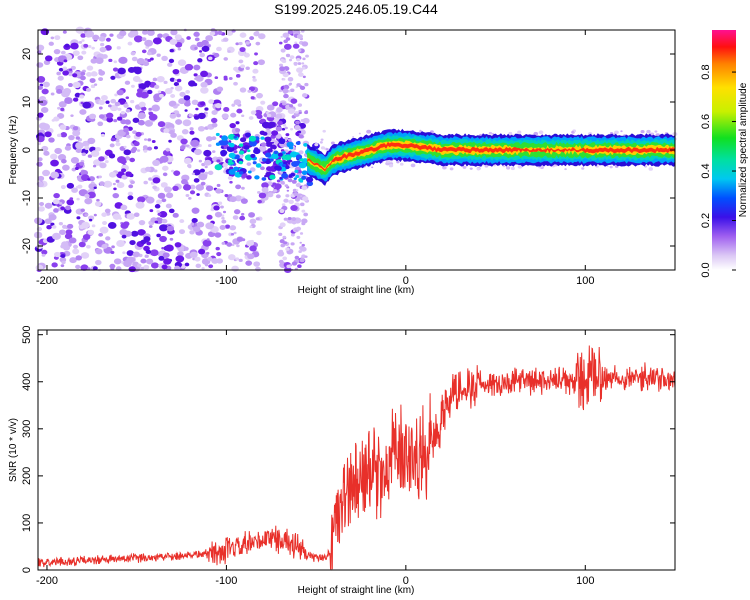  Describe the element at coordinates (226, 281) in the screenshot. I see `x-tick-label: -100` at that location.